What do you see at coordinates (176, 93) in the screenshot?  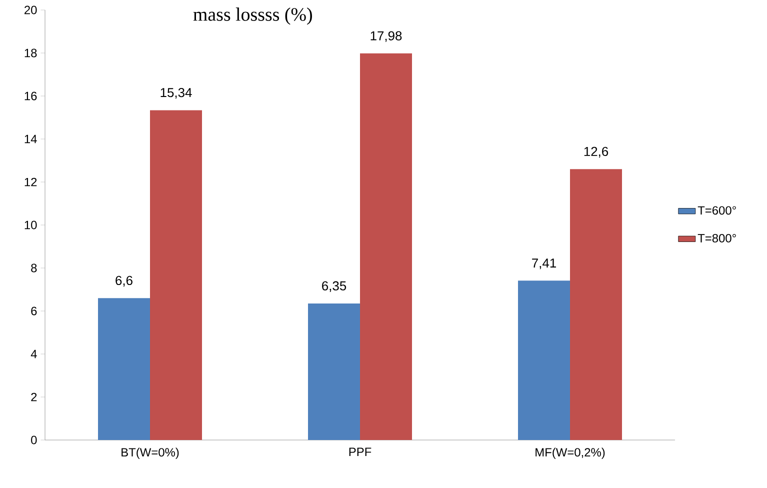 I see `data-label: 15,34` at bounding box center [176, 93].